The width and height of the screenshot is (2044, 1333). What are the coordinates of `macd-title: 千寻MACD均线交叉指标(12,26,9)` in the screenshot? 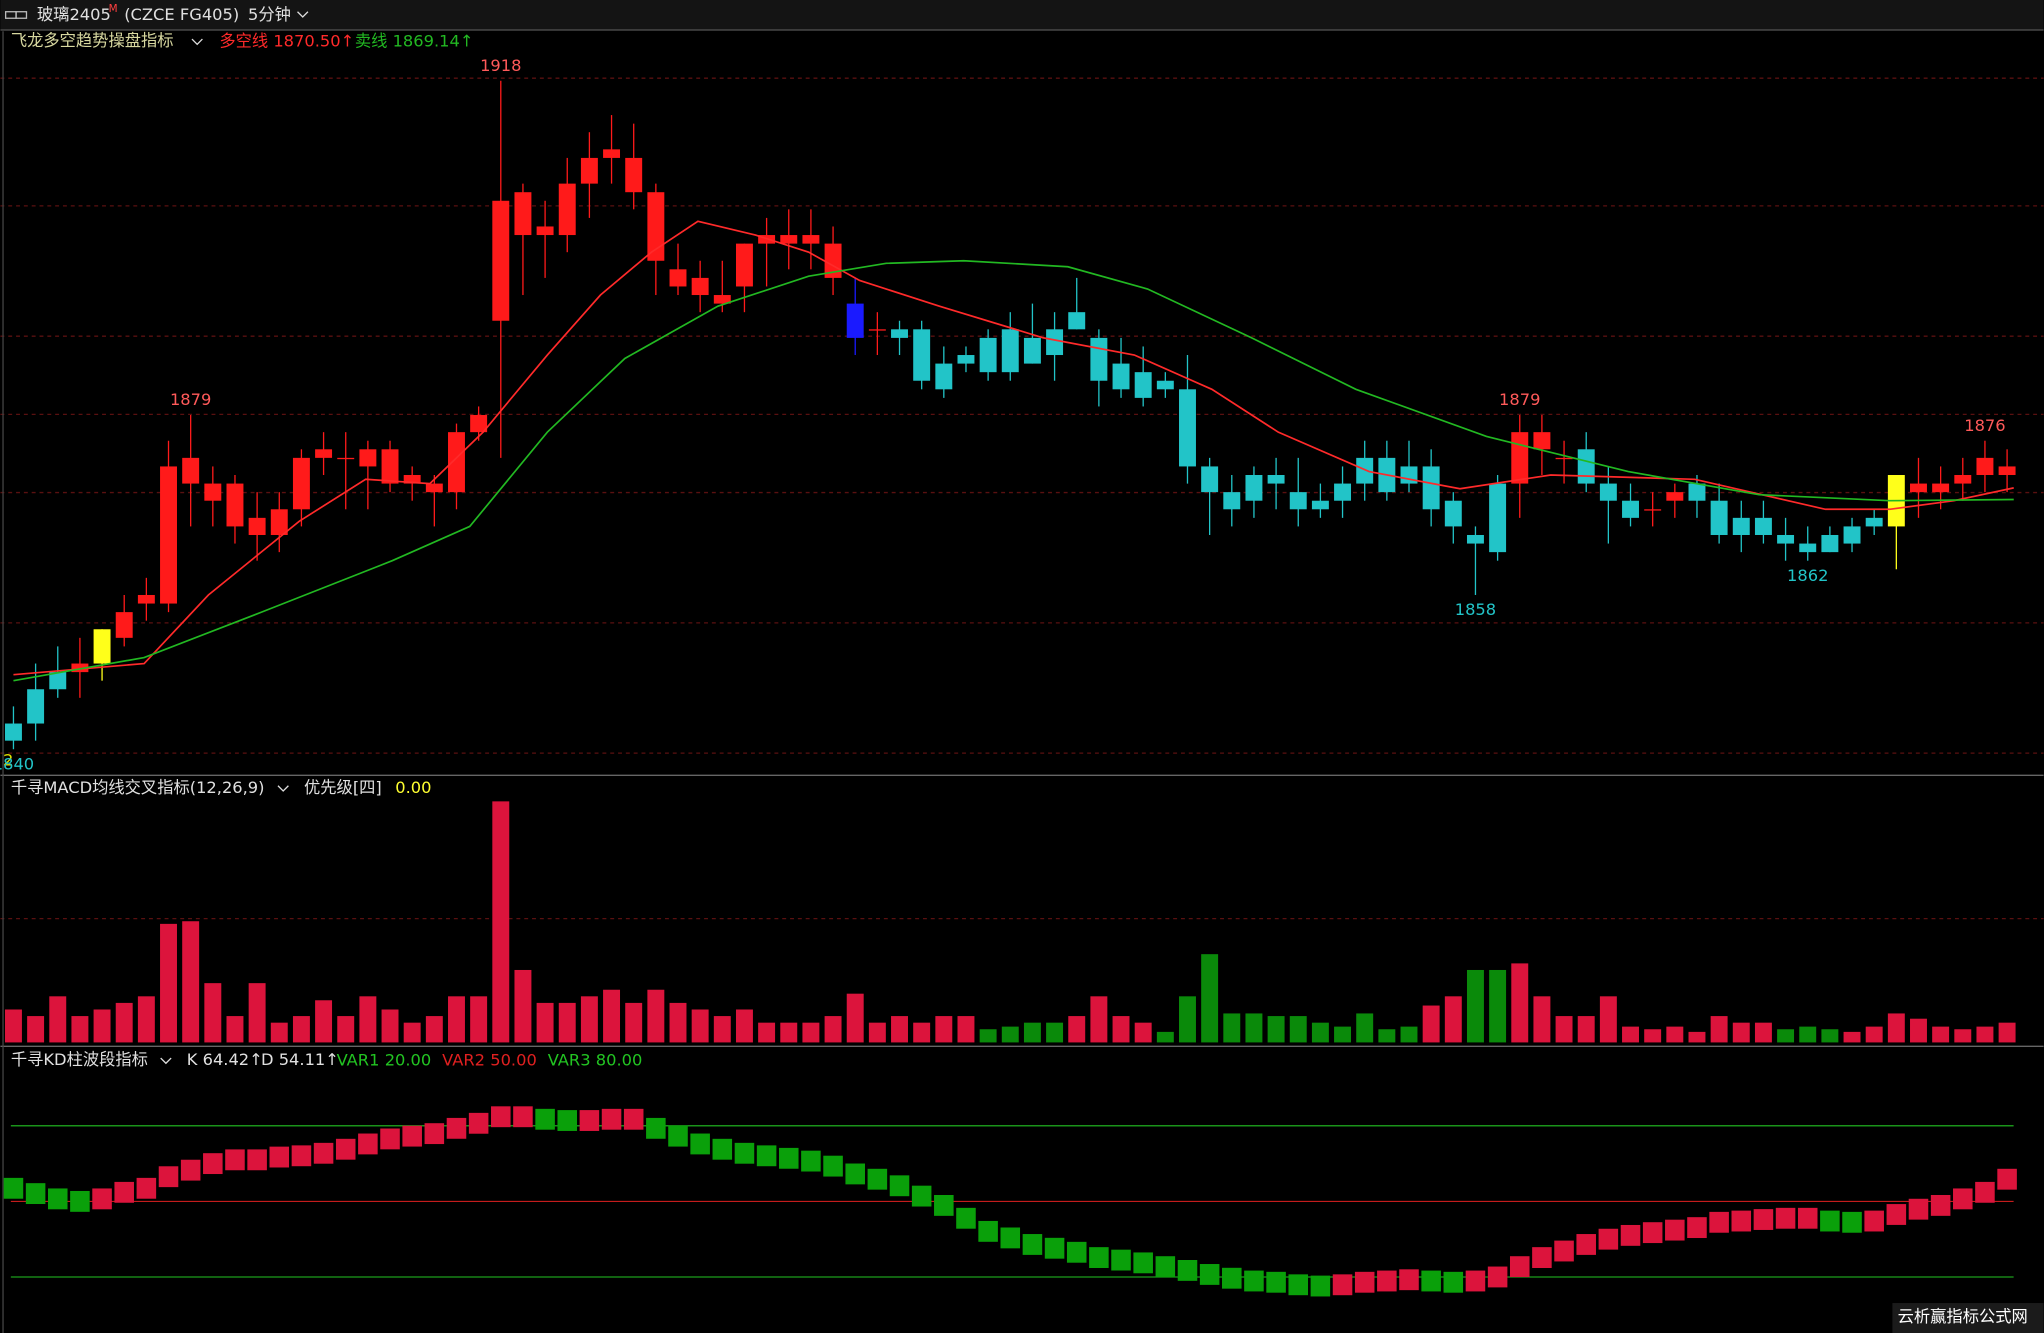 It's located at (138, 787).